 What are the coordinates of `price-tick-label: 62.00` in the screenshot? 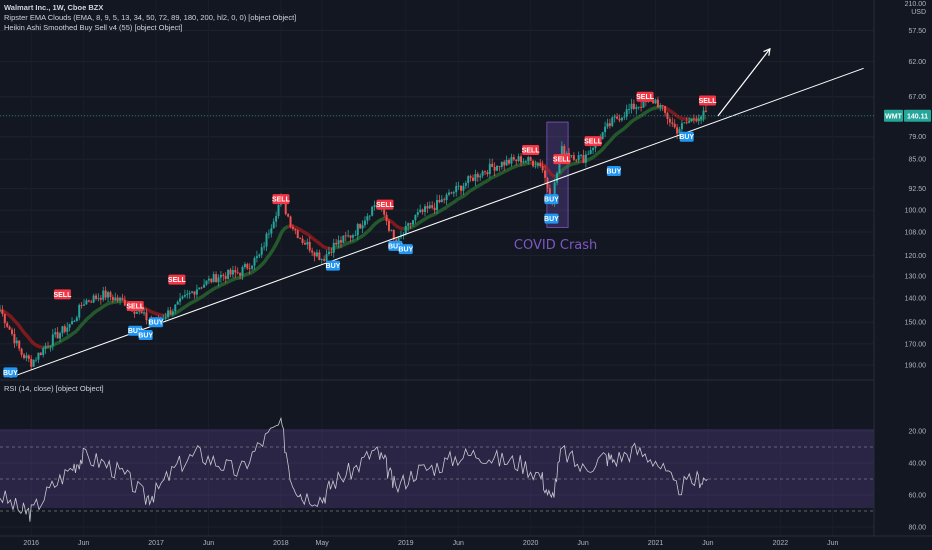 It's located at (917, 62).